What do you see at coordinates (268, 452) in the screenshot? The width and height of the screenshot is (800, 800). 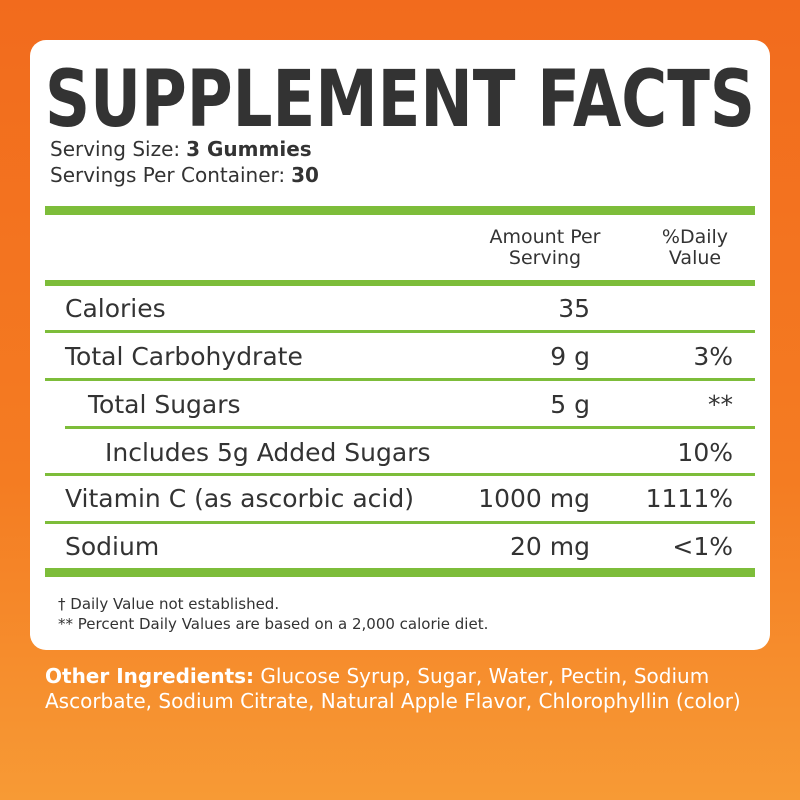 I see `nutrient: Includes 5g Added Sugars` at bounding box center [268, 452].